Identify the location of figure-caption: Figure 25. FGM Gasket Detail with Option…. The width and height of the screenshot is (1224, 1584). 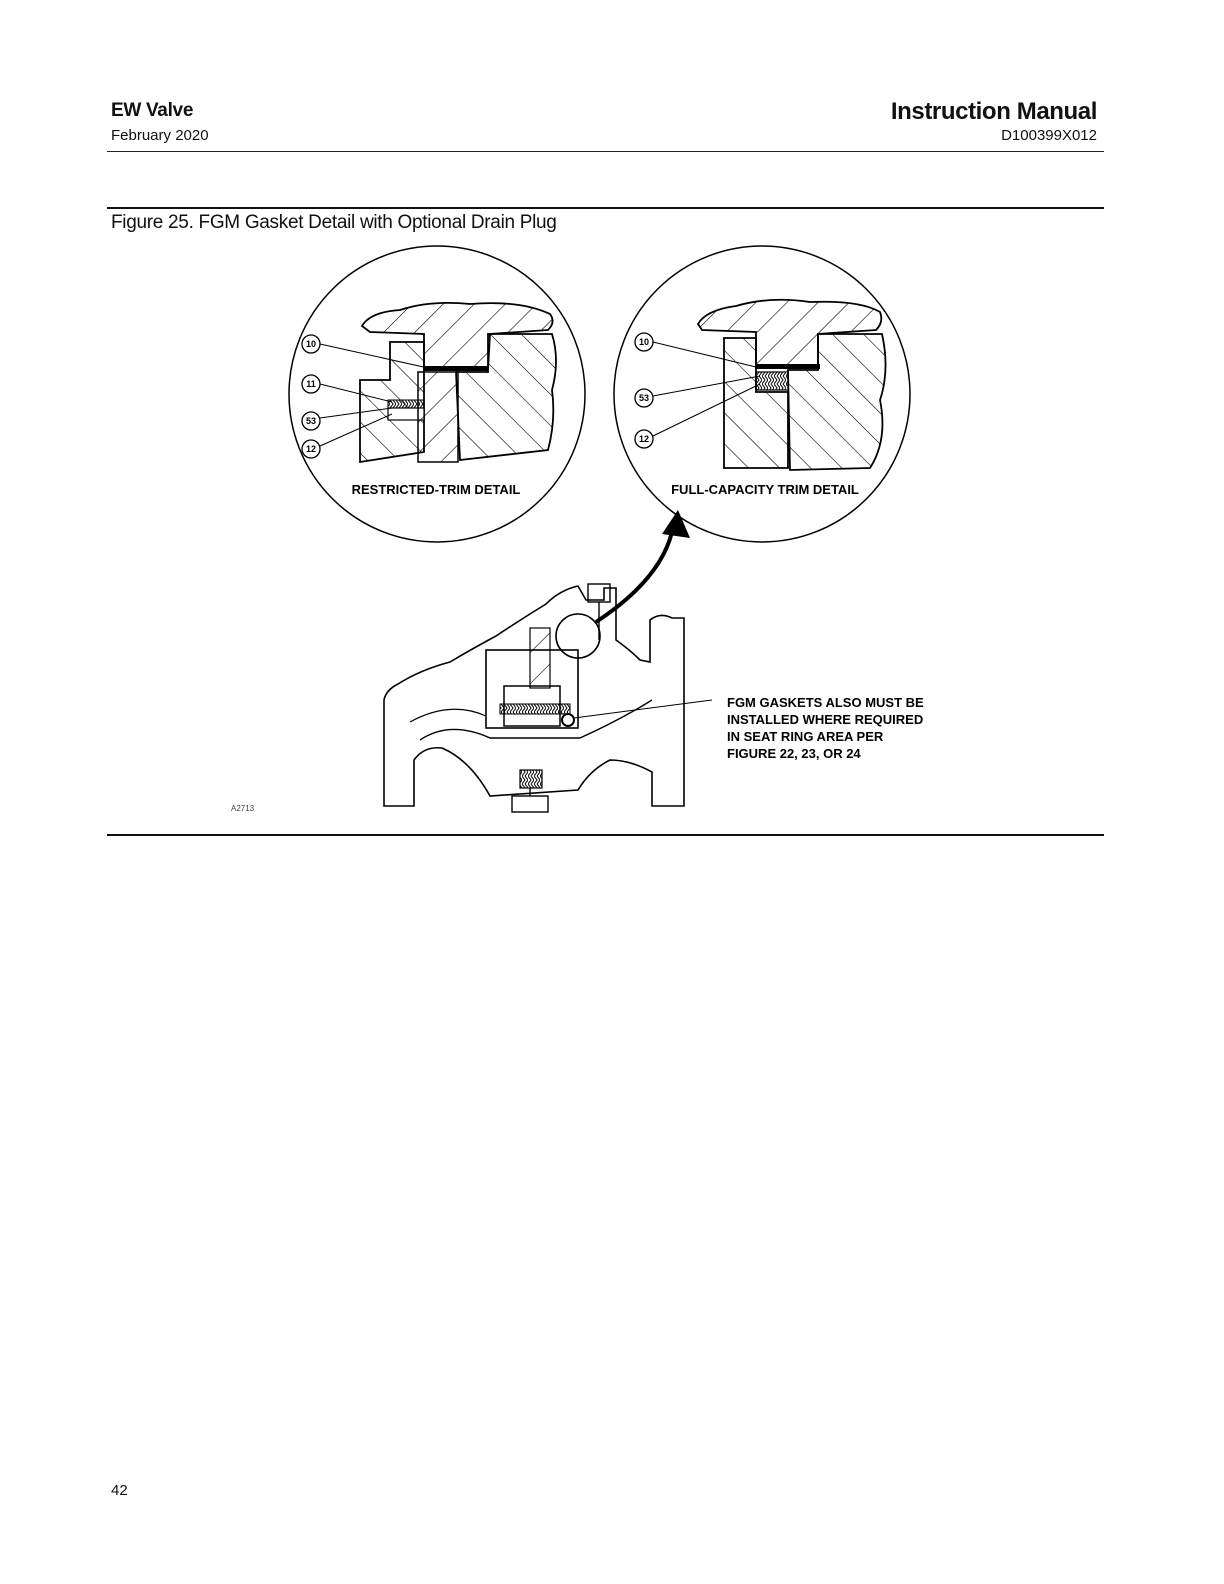
(334, 222).